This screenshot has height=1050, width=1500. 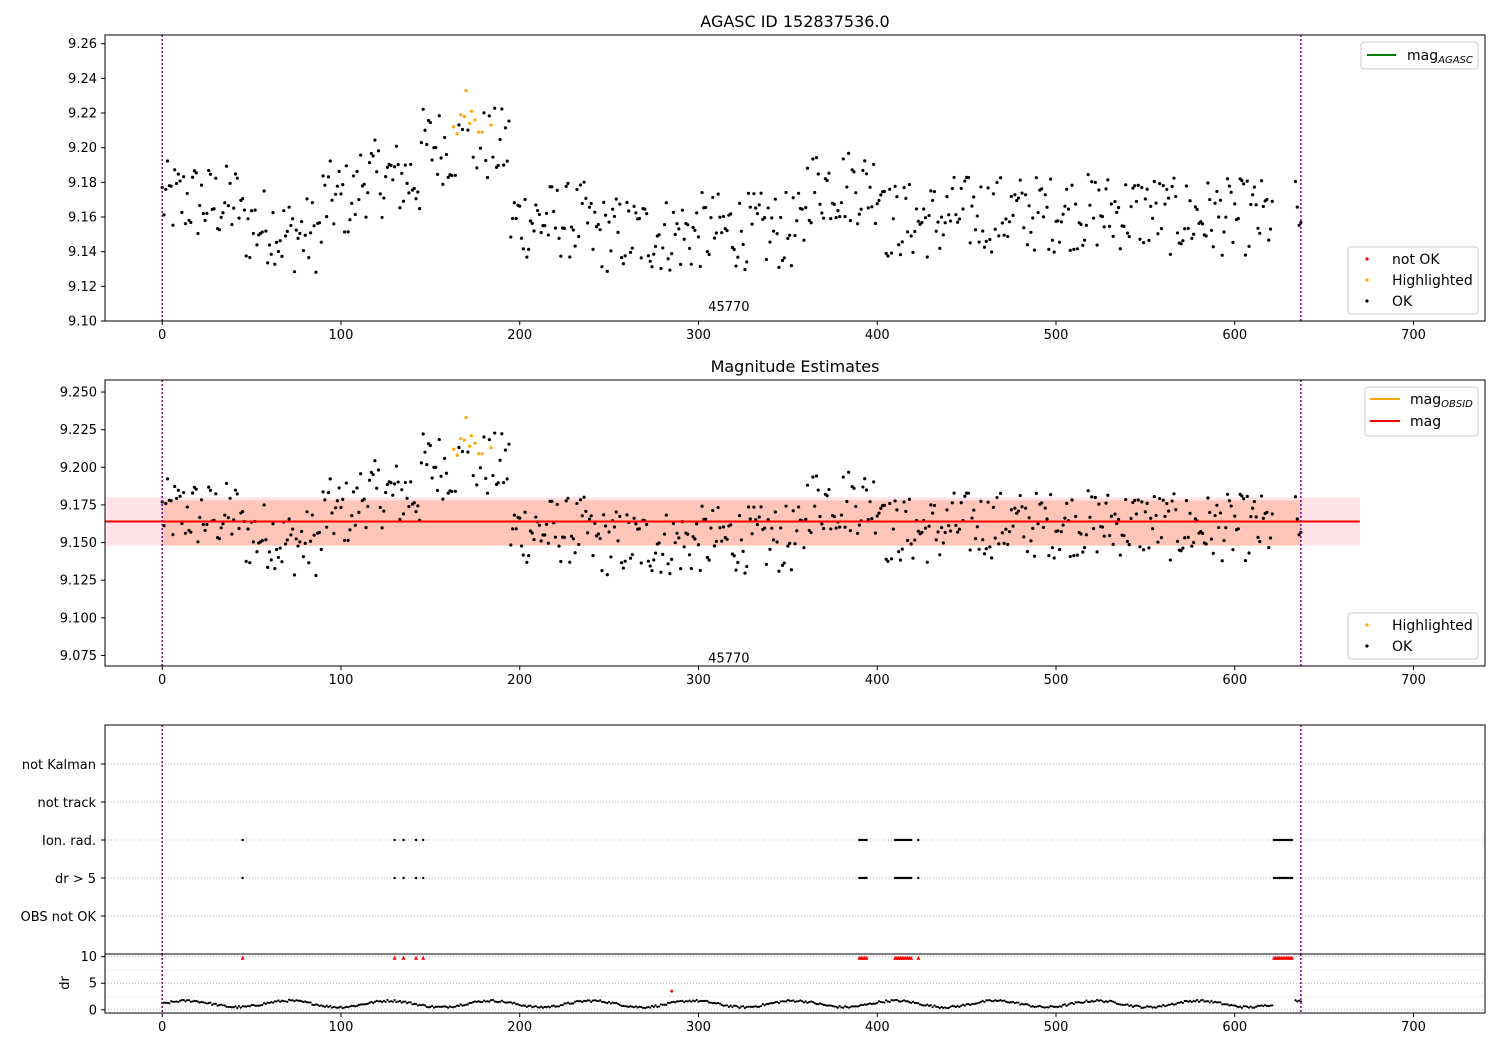 What do you see at coordinates (1416, 260) in the screenshot?
I see `legend-not-ok: not OK` at bounding box center [1416, 260].